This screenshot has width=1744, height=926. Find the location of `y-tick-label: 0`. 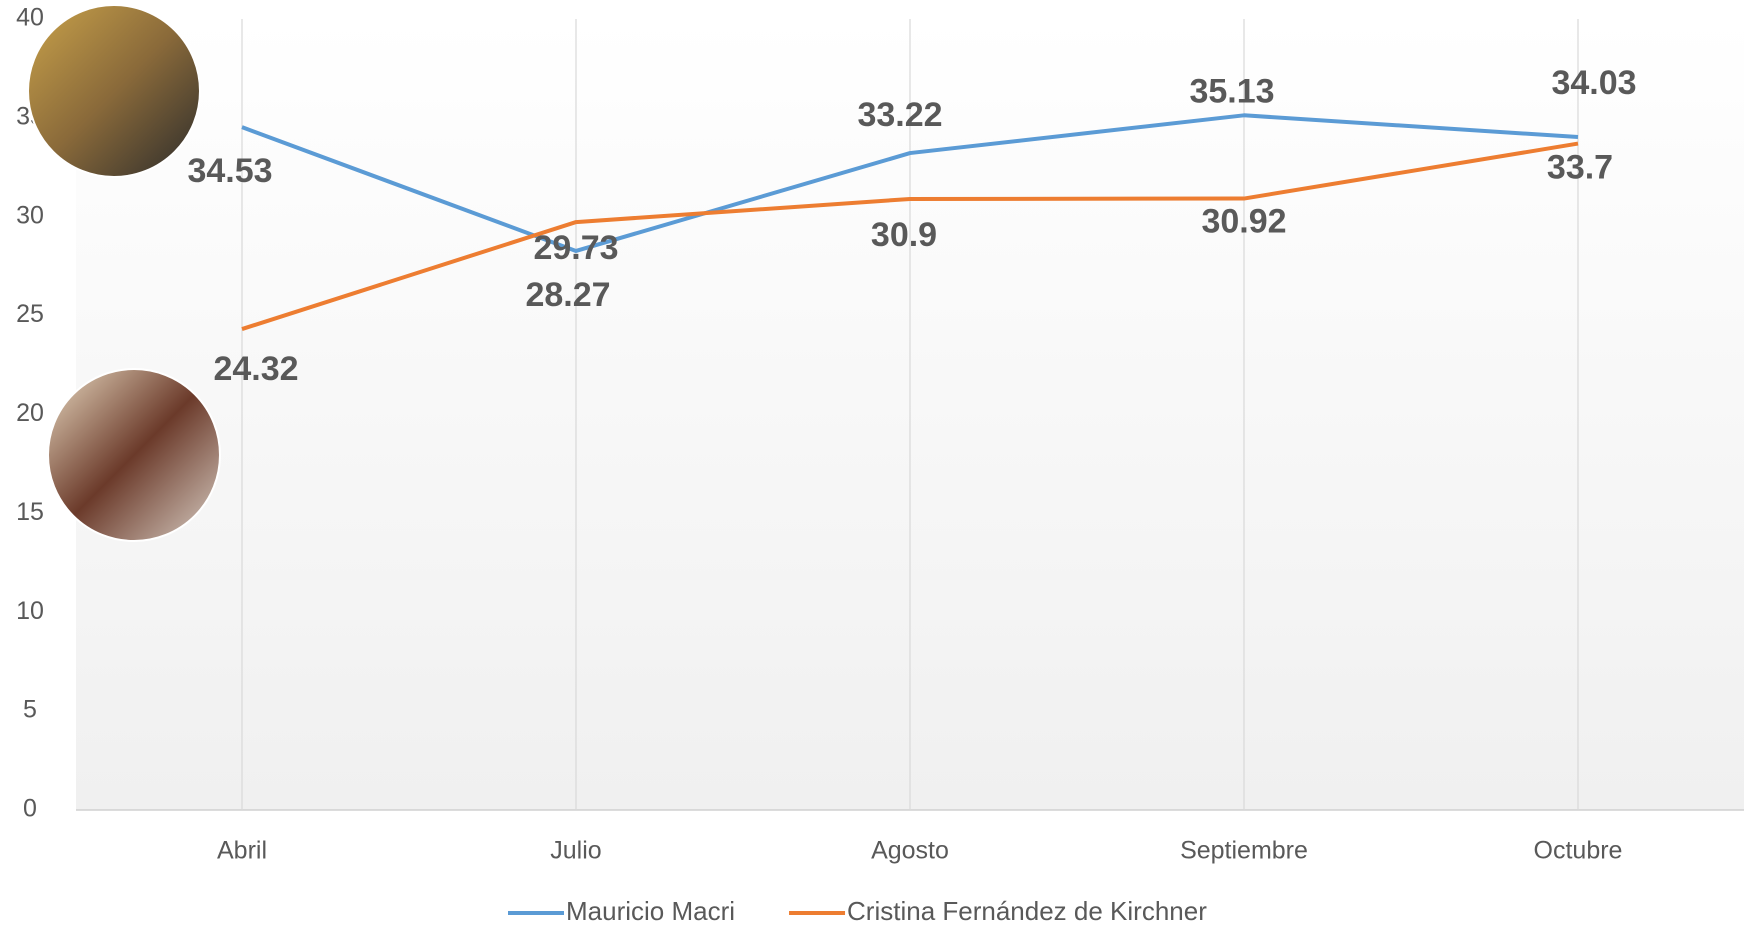

y-tick-label: 0 is located at coordinates (30, 809).